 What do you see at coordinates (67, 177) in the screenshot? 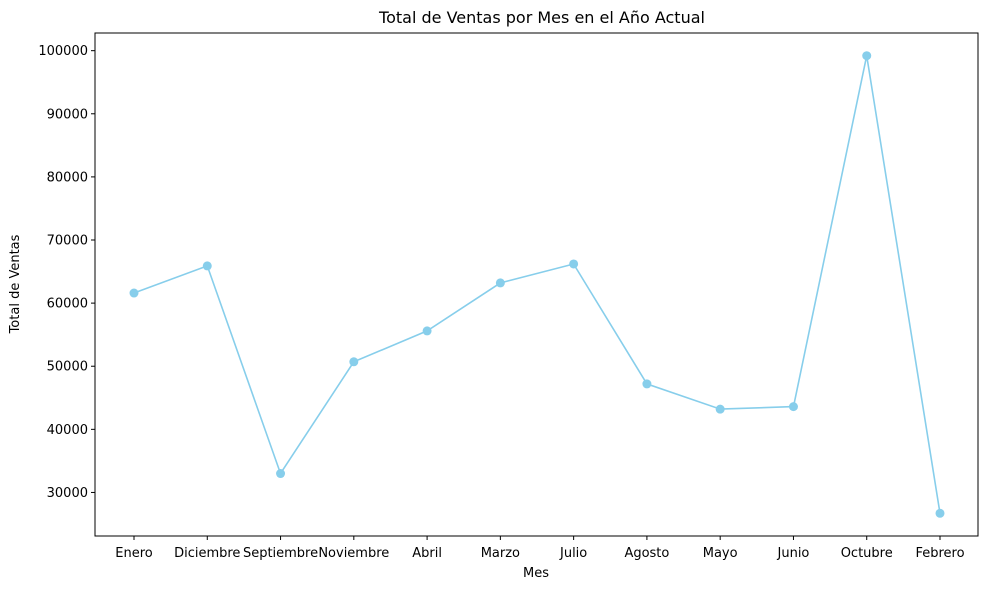
I see `y-tick-label: 80000` at bounding box center [67, 177].